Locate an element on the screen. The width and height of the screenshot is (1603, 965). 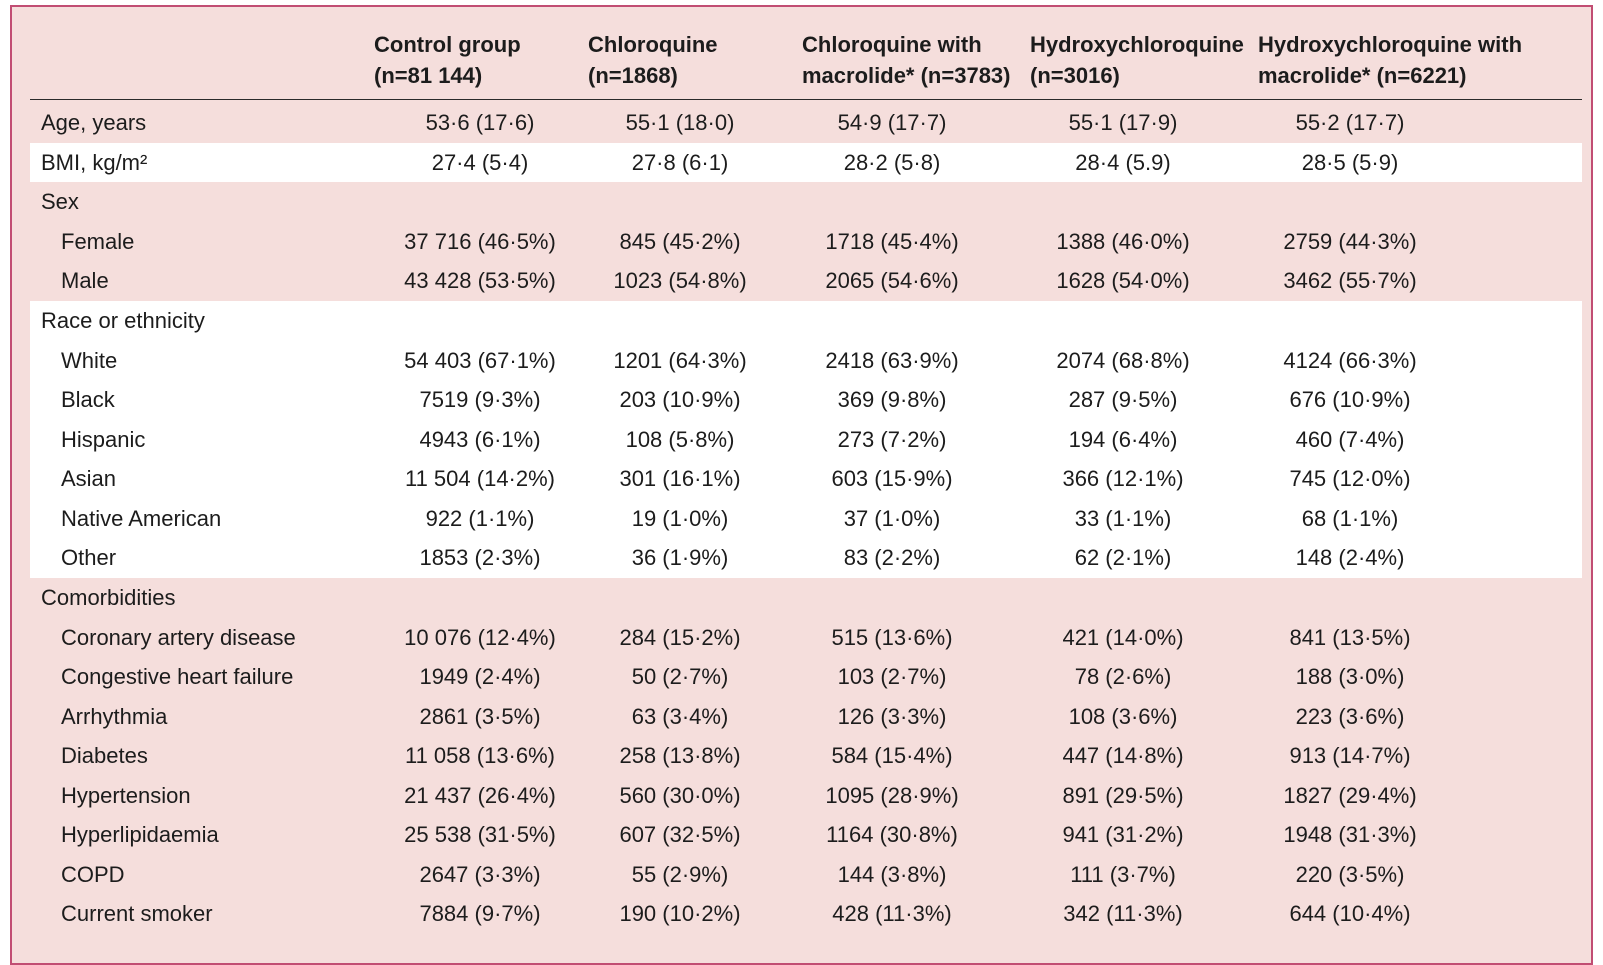
table-cell: 28·4 (5.9) is located at coordinates (1123, 162).